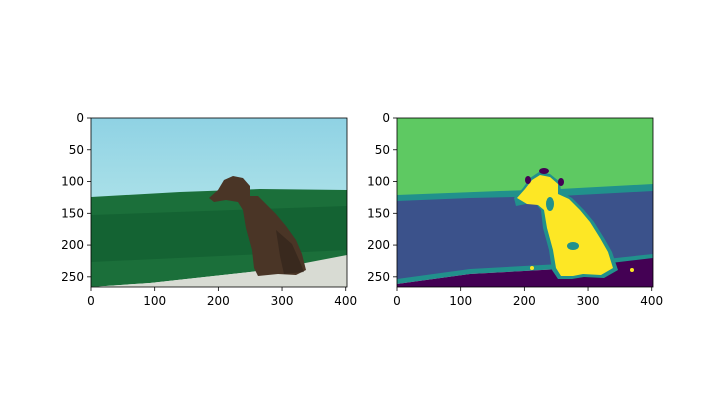  I want to click on mask-x-tick-label: 0, so click(397, 301).